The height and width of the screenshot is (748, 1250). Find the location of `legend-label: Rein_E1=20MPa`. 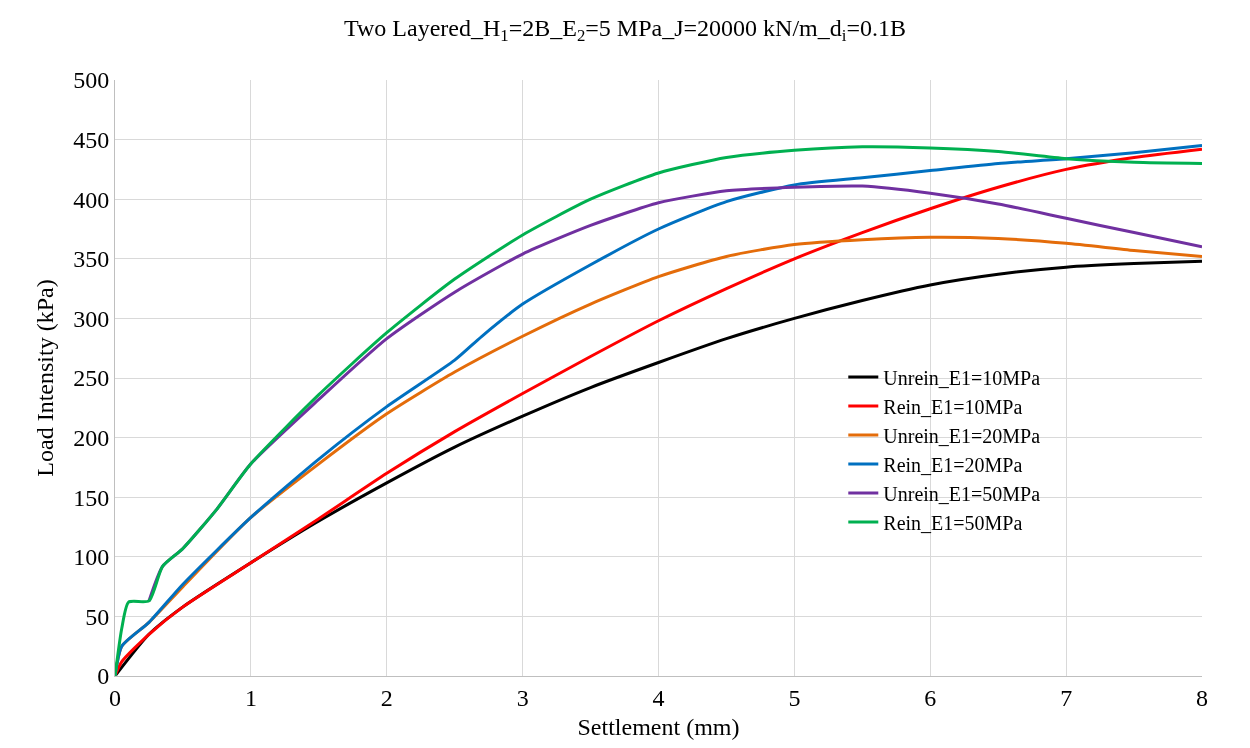

legend-label: Rein_E1=20MPa is located at coordinates (953, 464).